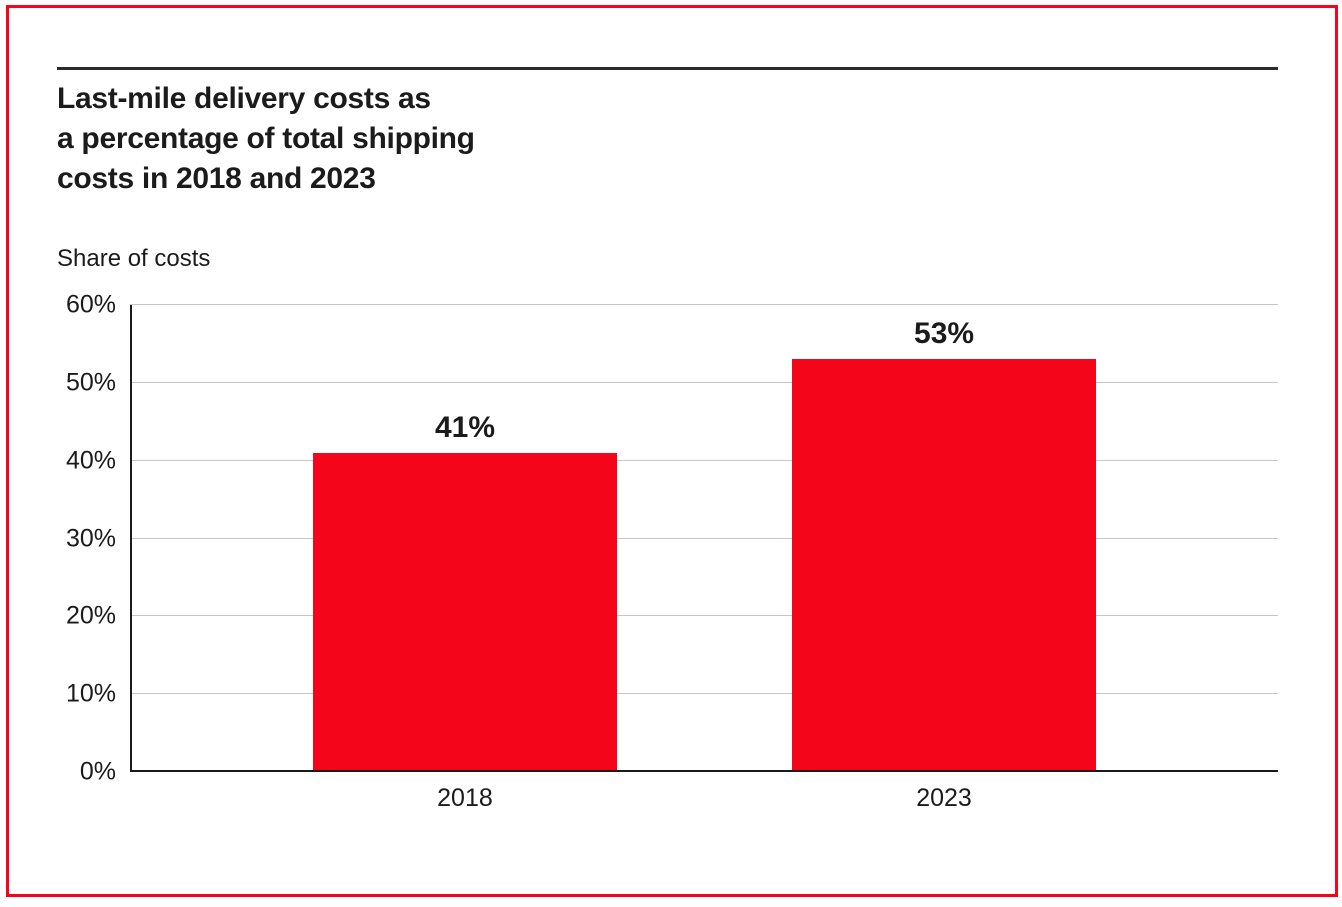 This screenshot has width=1342, height=907. I want to click on x-axis-line, so click(704, 771).